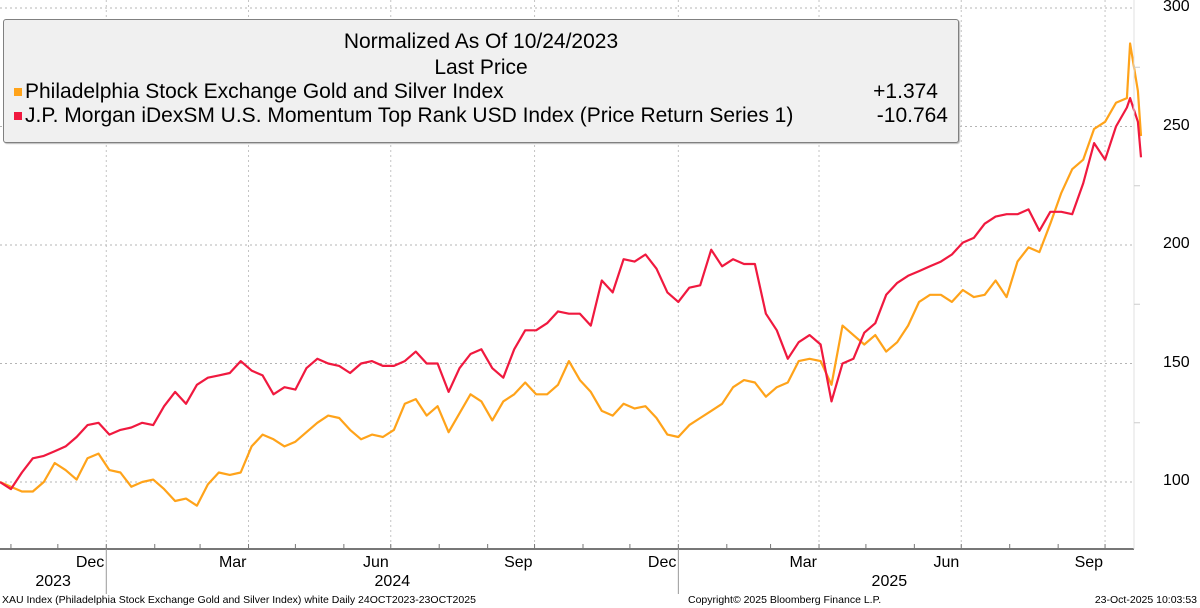 The height and width of the screenshot is (608, 1200). Describe the element at coordinates (18, 116) in the screenshot. I see `momentum-swatch-icon` at that location.